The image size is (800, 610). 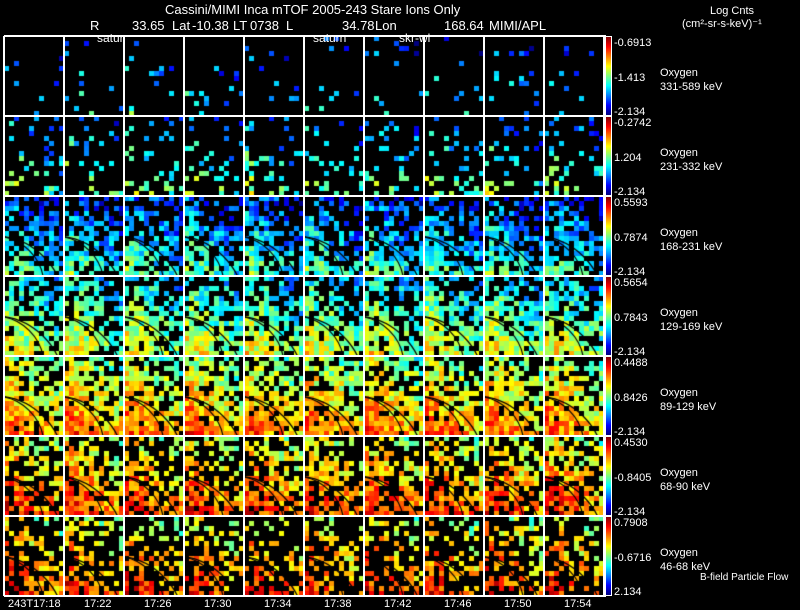 I want to click on time-tick-label: 17:42, so click(x=398, y=604).